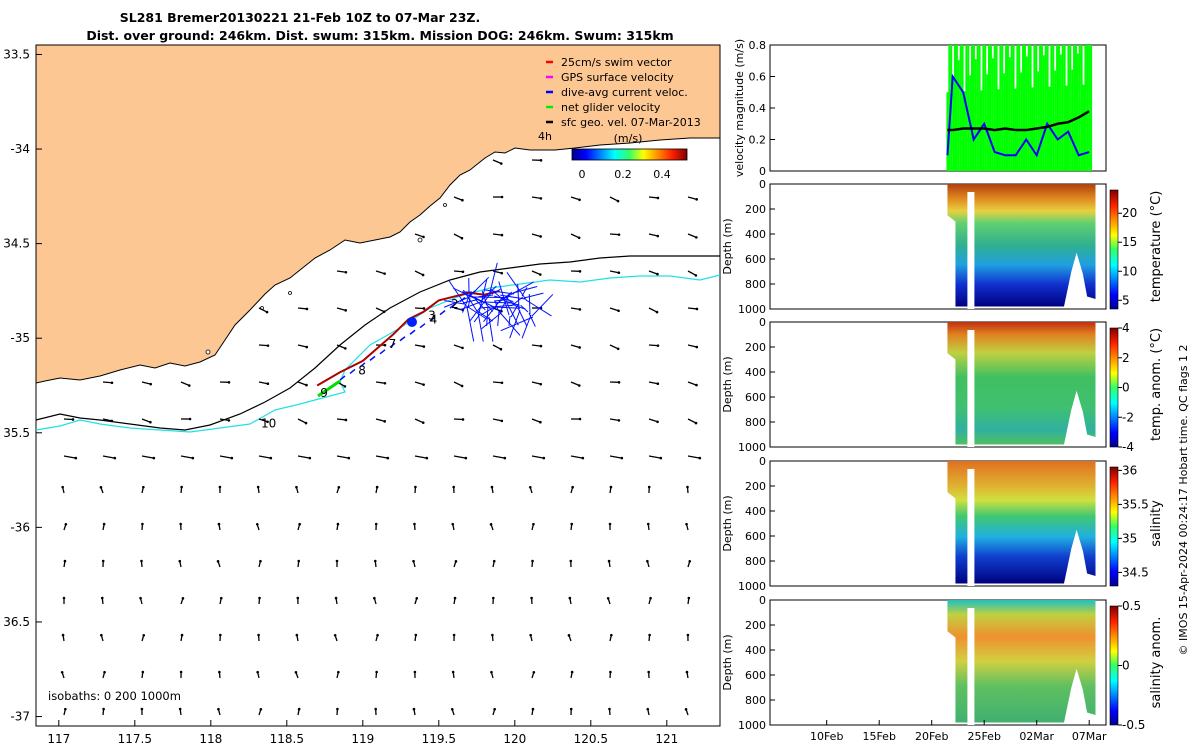 The image size is (1200, 750). Describe the element at coordinates (20, 717) in the screenshot. I see `map-y-tick: -37` at that location.